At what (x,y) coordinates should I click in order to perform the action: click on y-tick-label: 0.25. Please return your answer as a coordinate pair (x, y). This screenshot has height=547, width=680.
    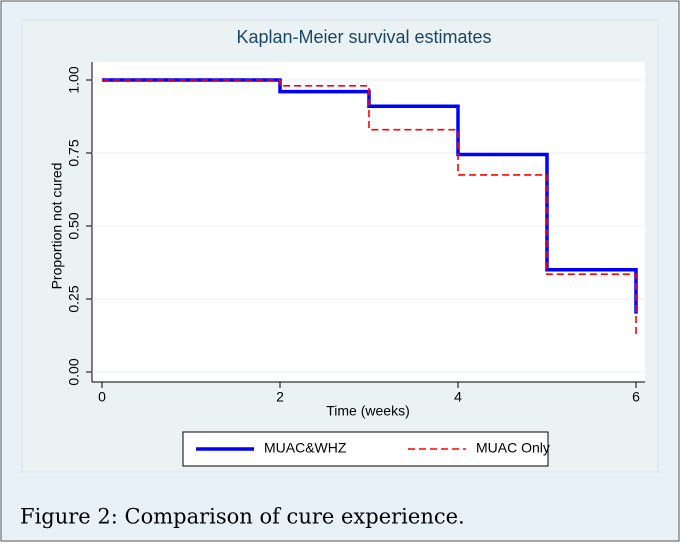
    Looking at the image, I should click on (74, 298).